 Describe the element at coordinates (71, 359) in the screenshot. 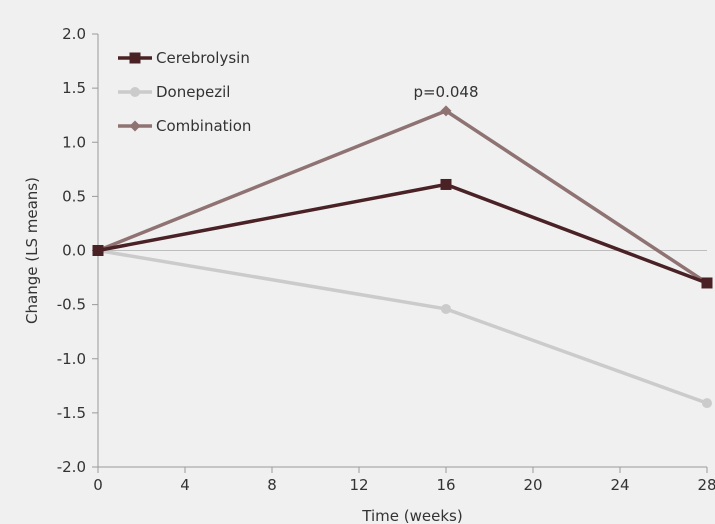

I see `y-tick-label: -1.0` at that location.